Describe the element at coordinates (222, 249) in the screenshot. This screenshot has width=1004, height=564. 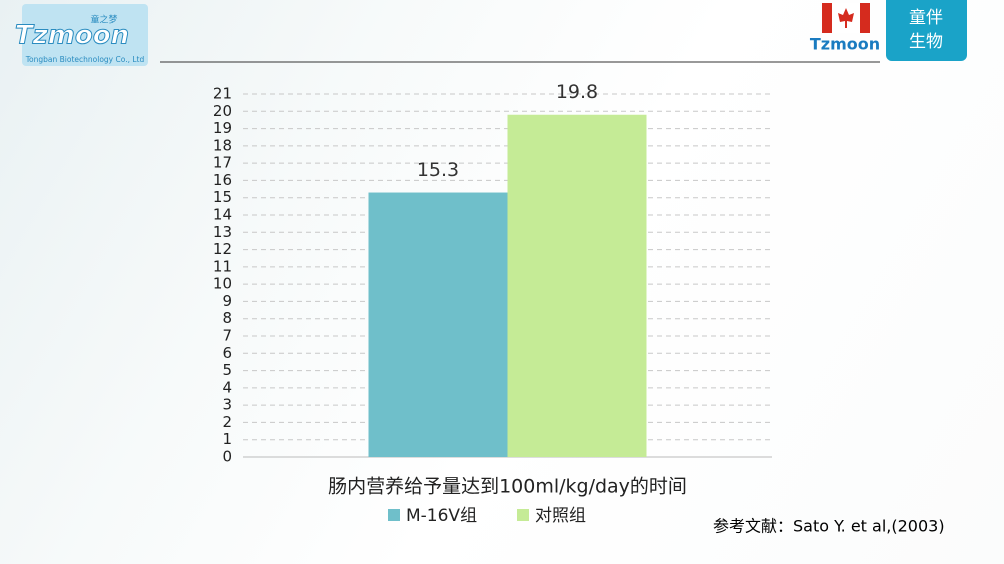
I see `y-tick-label: 12` at that location.